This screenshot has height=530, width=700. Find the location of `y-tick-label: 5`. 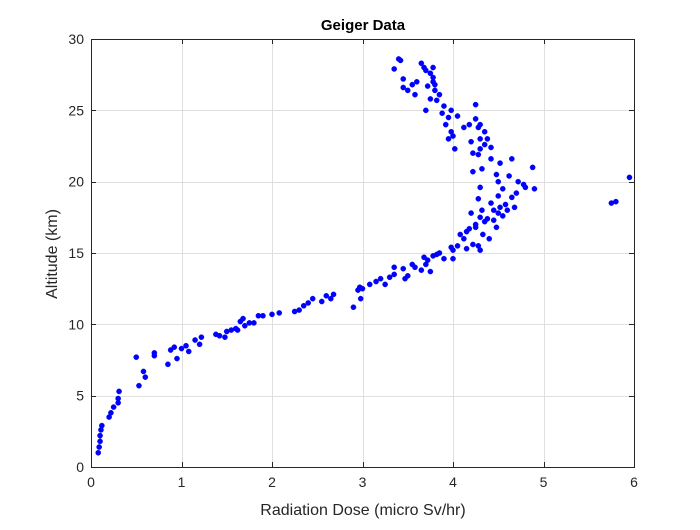

y-tick-label: 5 is located at coordinates (80, 396).